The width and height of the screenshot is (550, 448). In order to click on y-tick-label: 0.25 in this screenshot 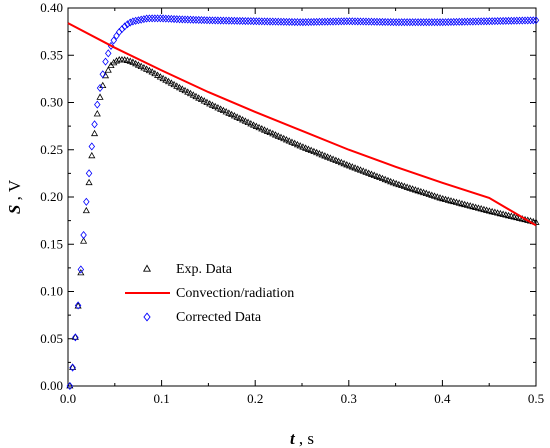, I will do `click(51, 149)`.